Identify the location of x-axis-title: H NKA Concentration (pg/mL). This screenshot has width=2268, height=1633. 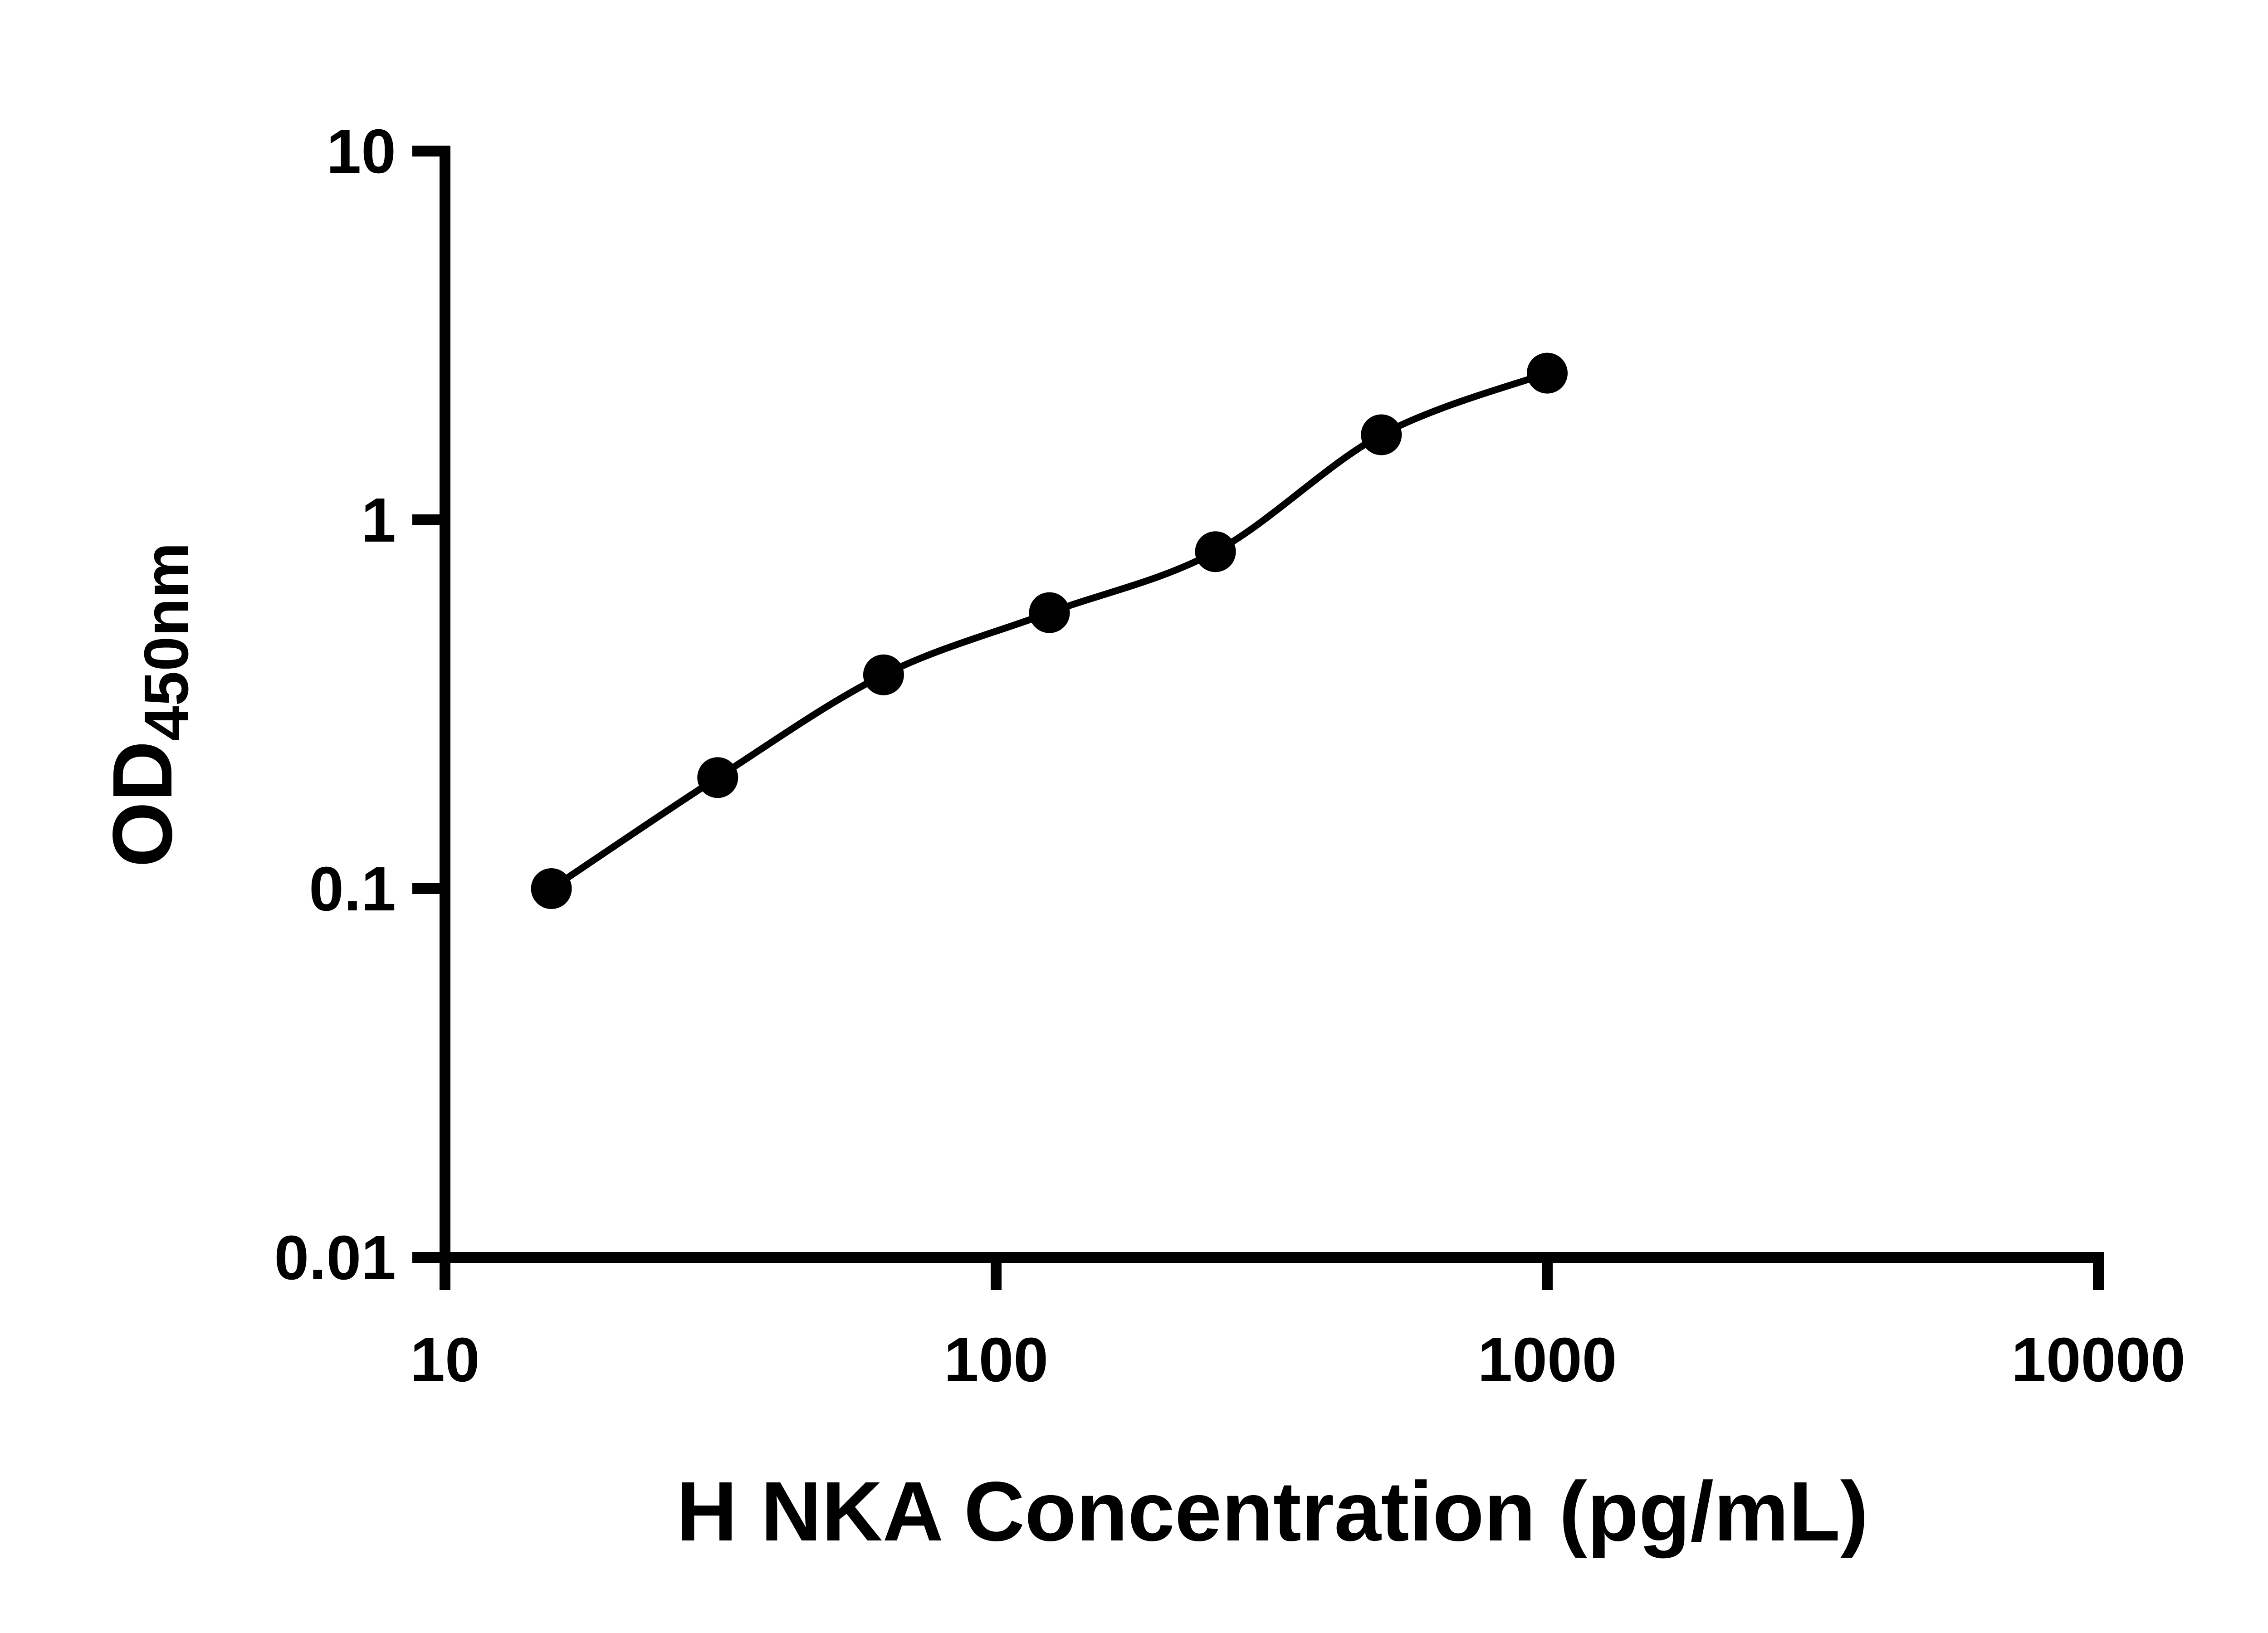
(1272, 1512).